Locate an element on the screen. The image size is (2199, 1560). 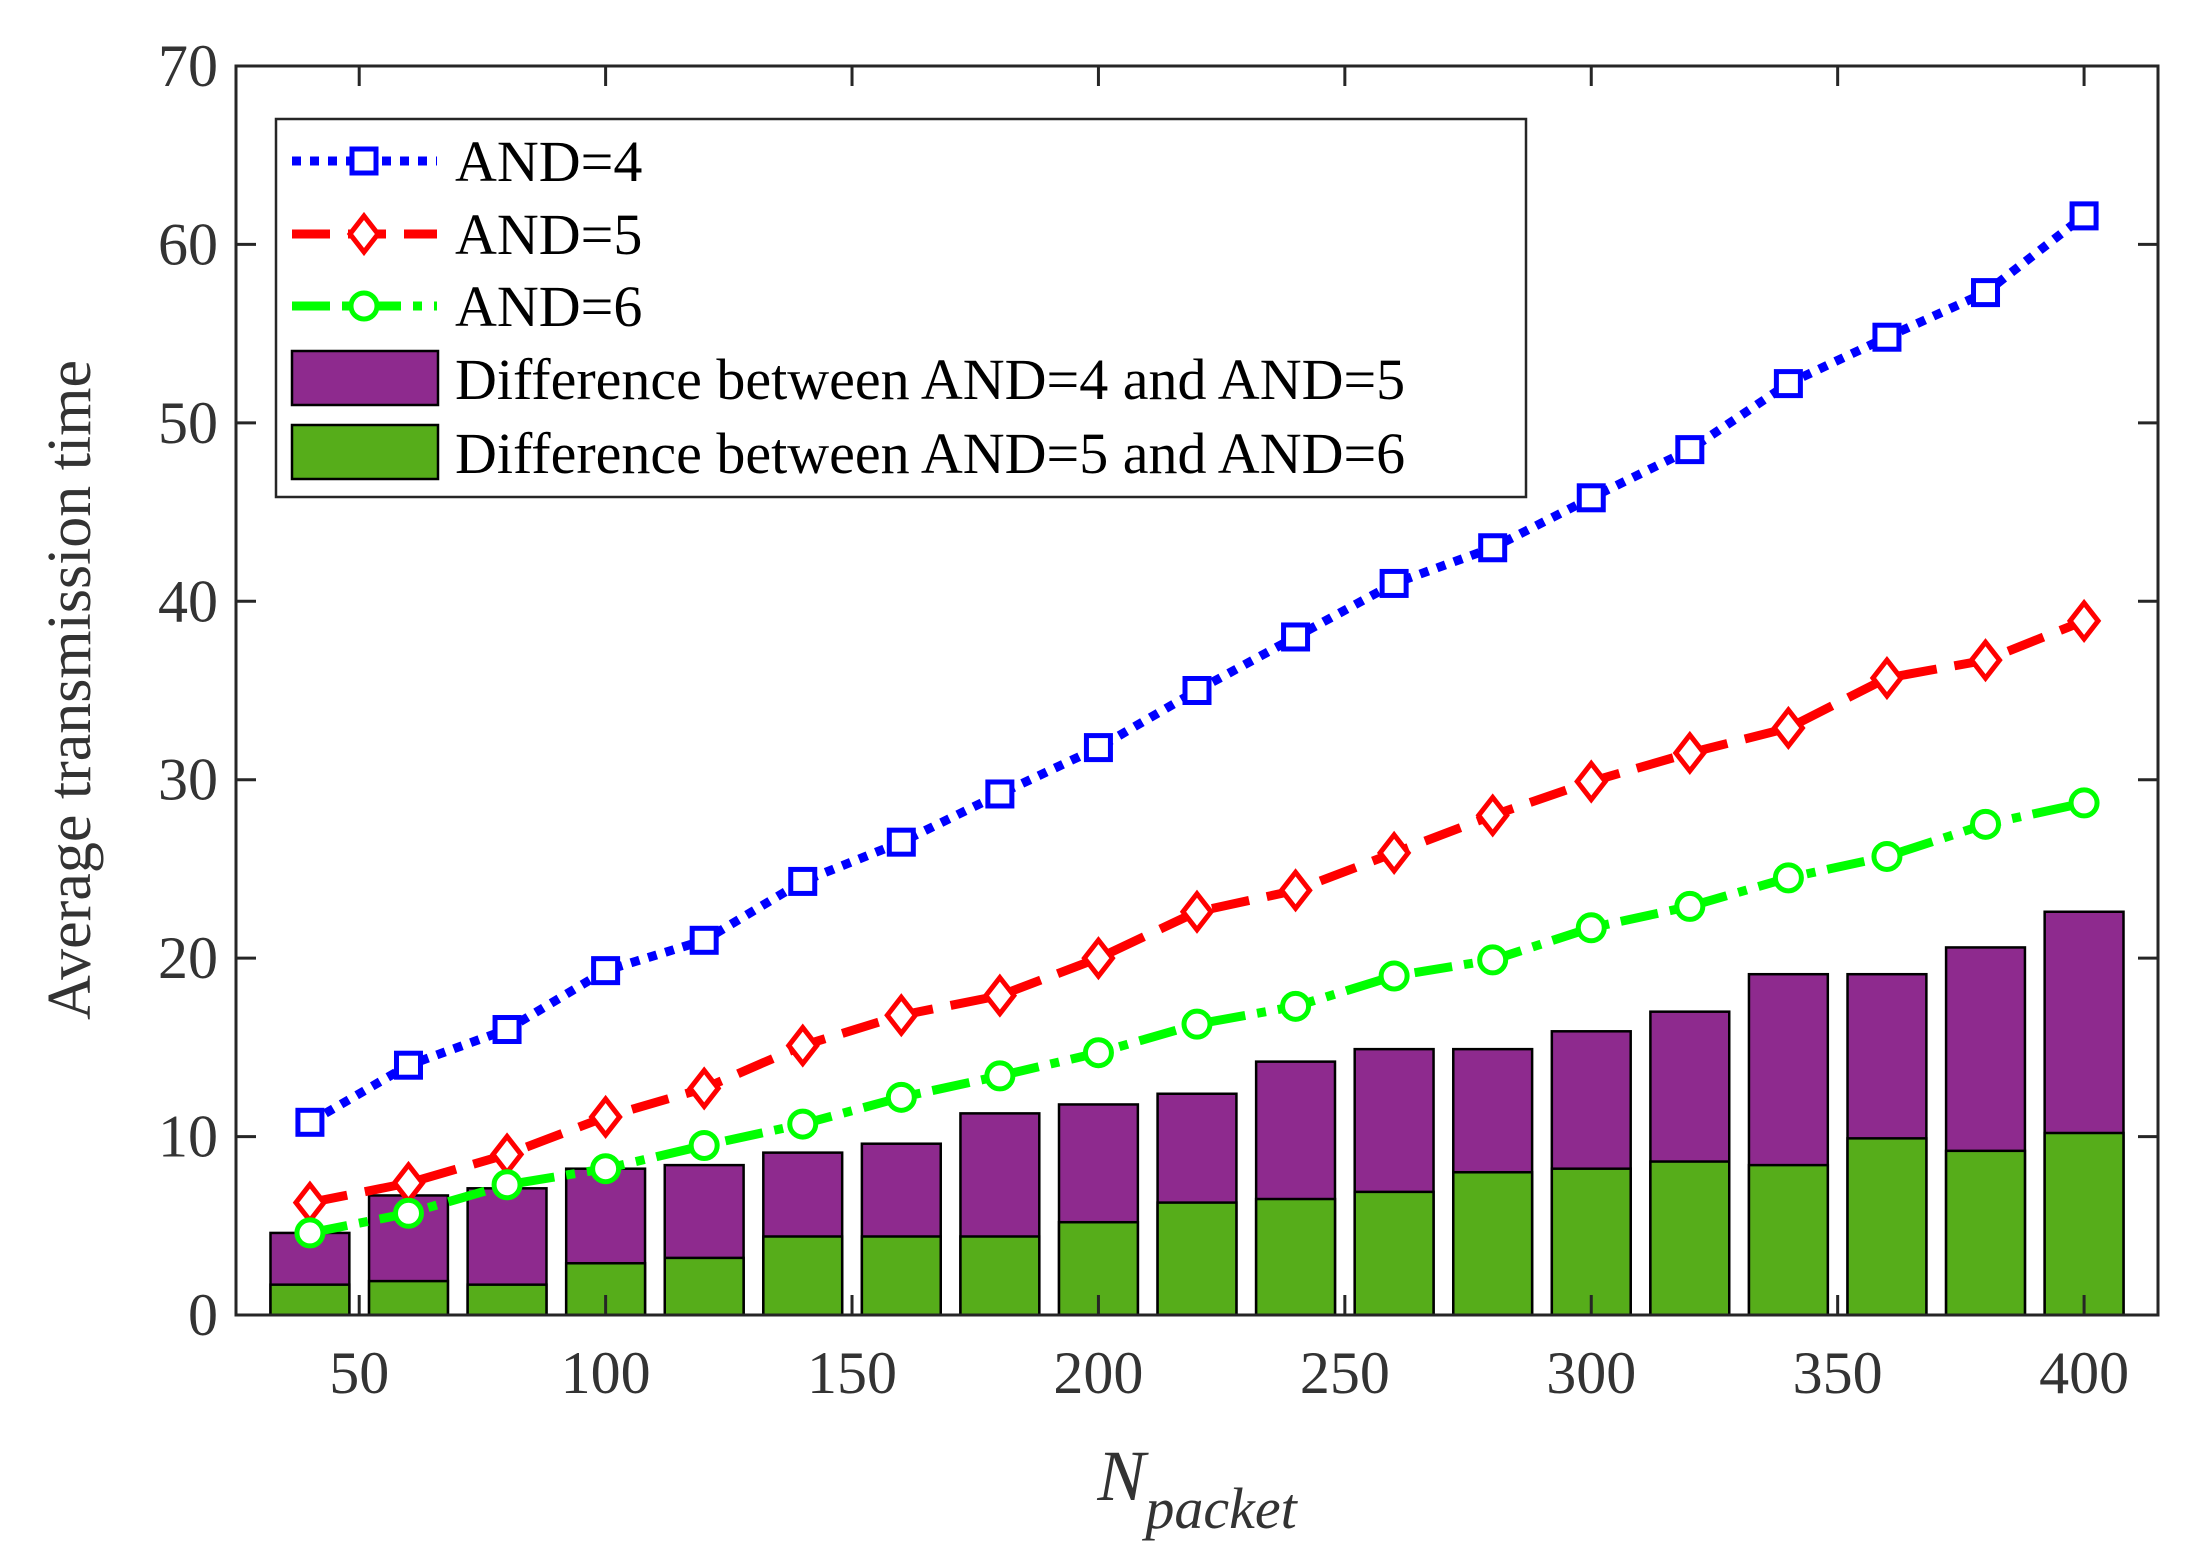
legend-label-and5: AND=5 is located at coordinates (548, 234).